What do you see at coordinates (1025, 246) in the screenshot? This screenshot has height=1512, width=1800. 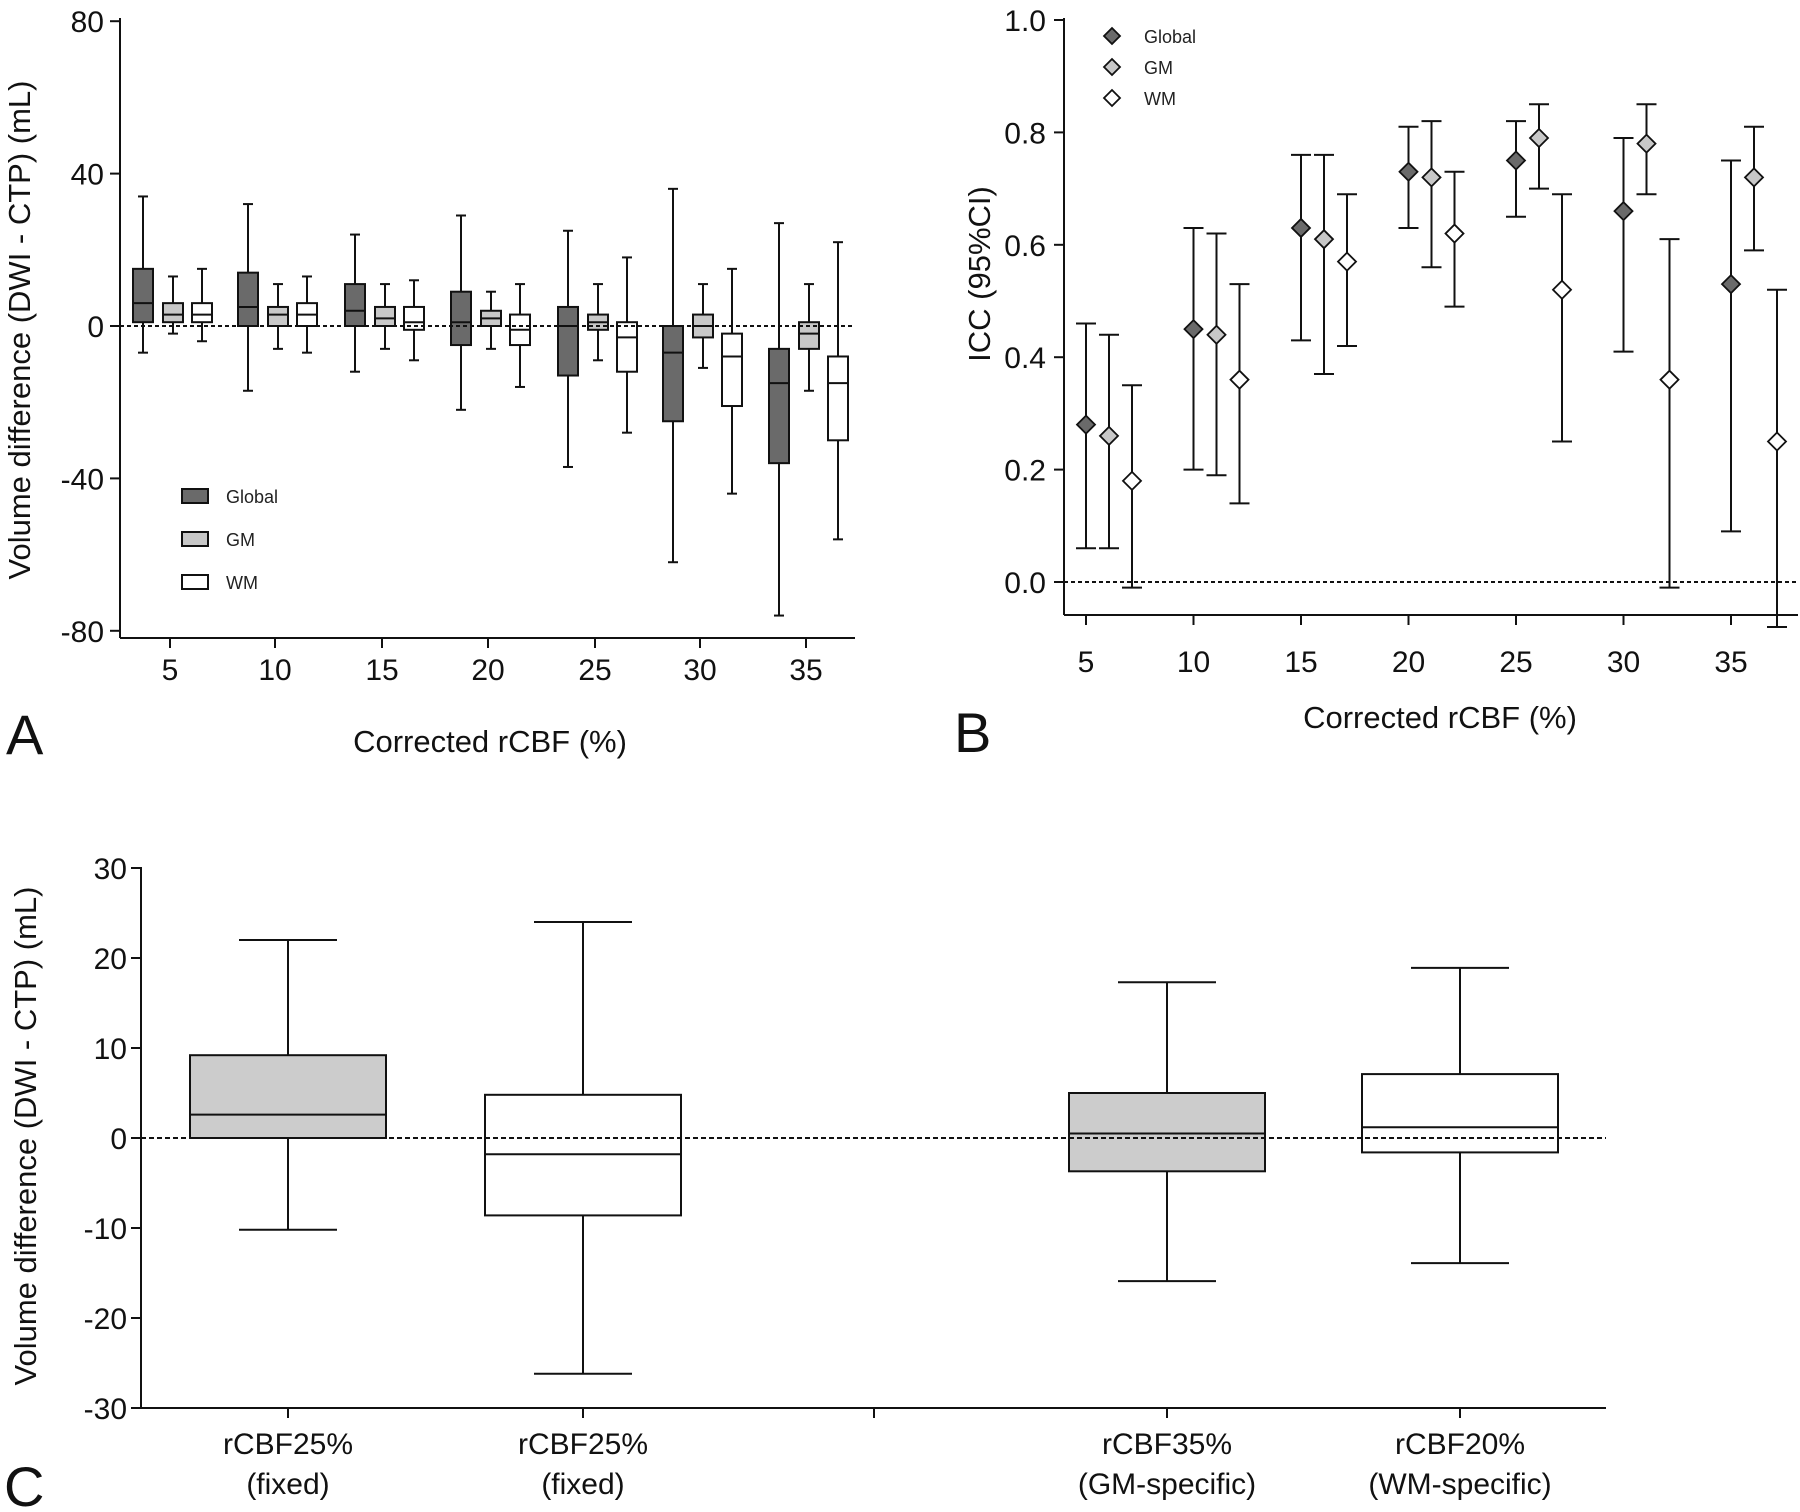 I see `panel-b-y-tick-label: 0.6` at bounding box center [1025, 246].